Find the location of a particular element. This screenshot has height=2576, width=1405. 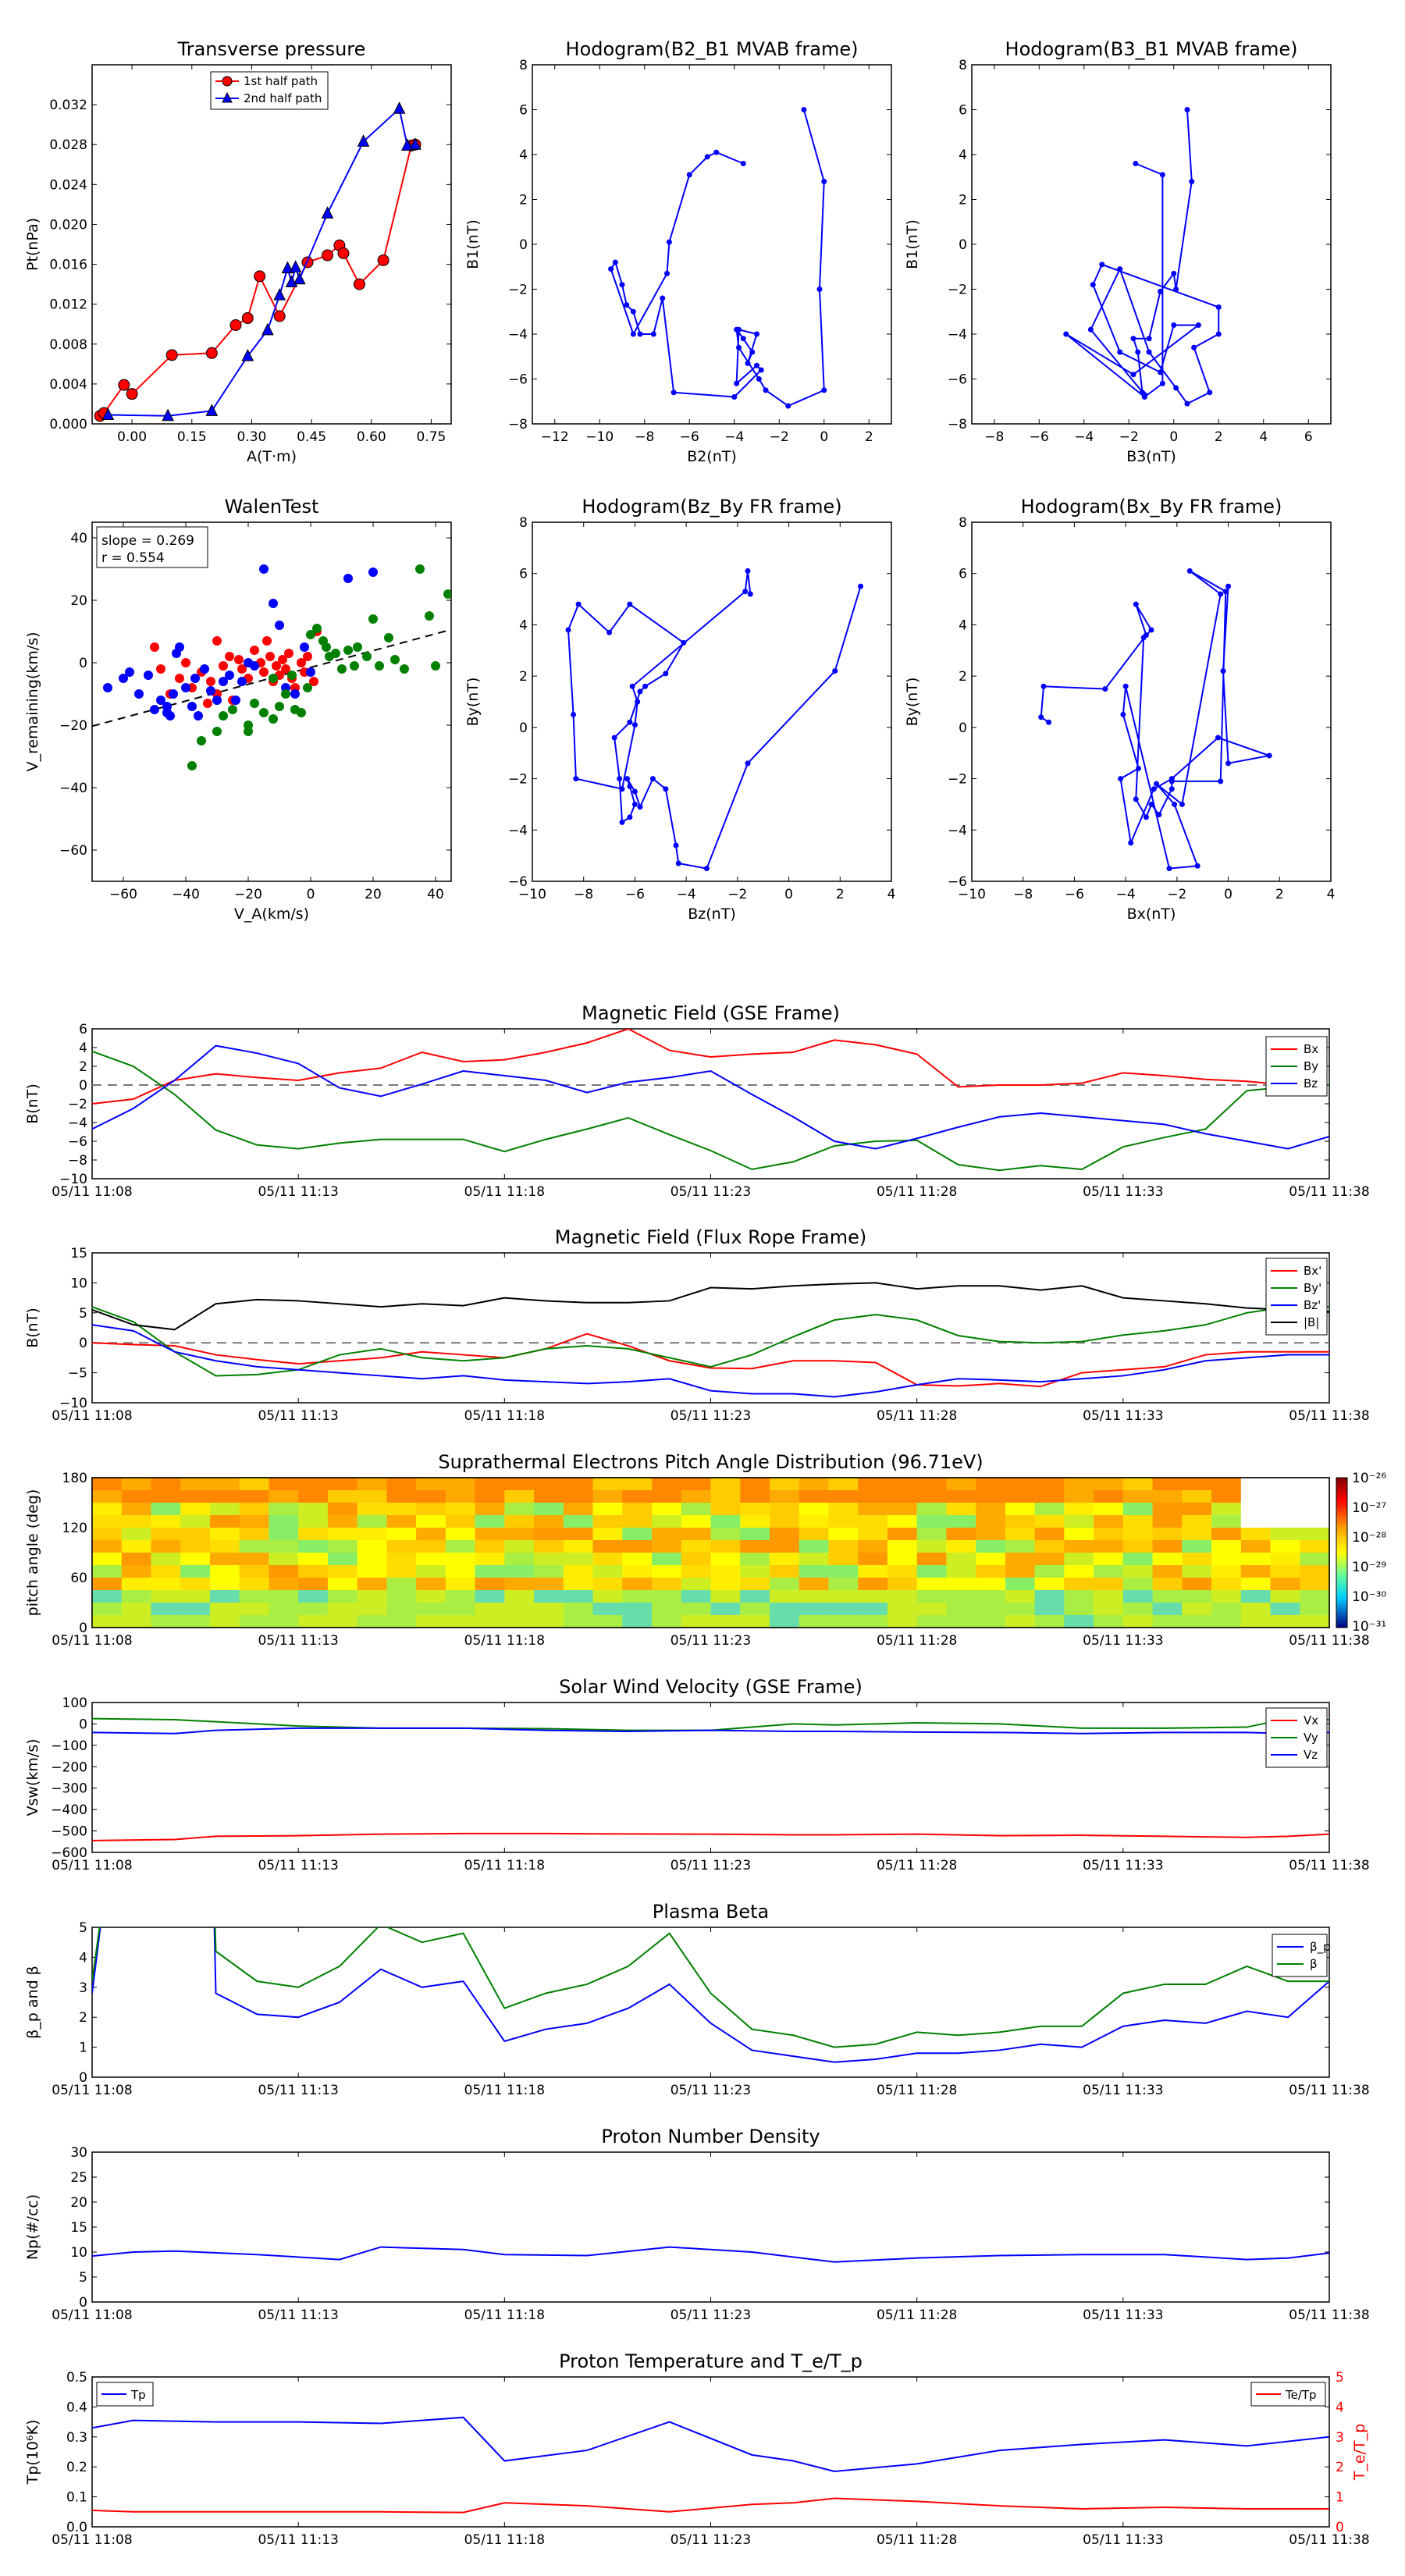

right-y-tick-label: 2 is located at coordinates (1340, 2467).